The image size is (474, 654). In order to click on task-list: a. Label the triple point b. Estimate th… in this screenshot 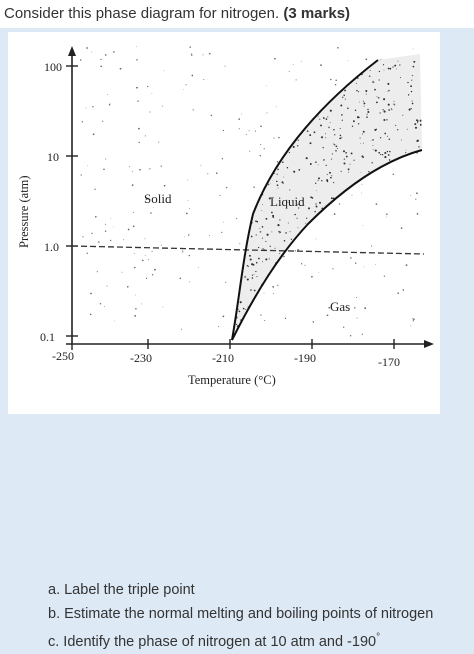, I will do `click(258, 614)`.